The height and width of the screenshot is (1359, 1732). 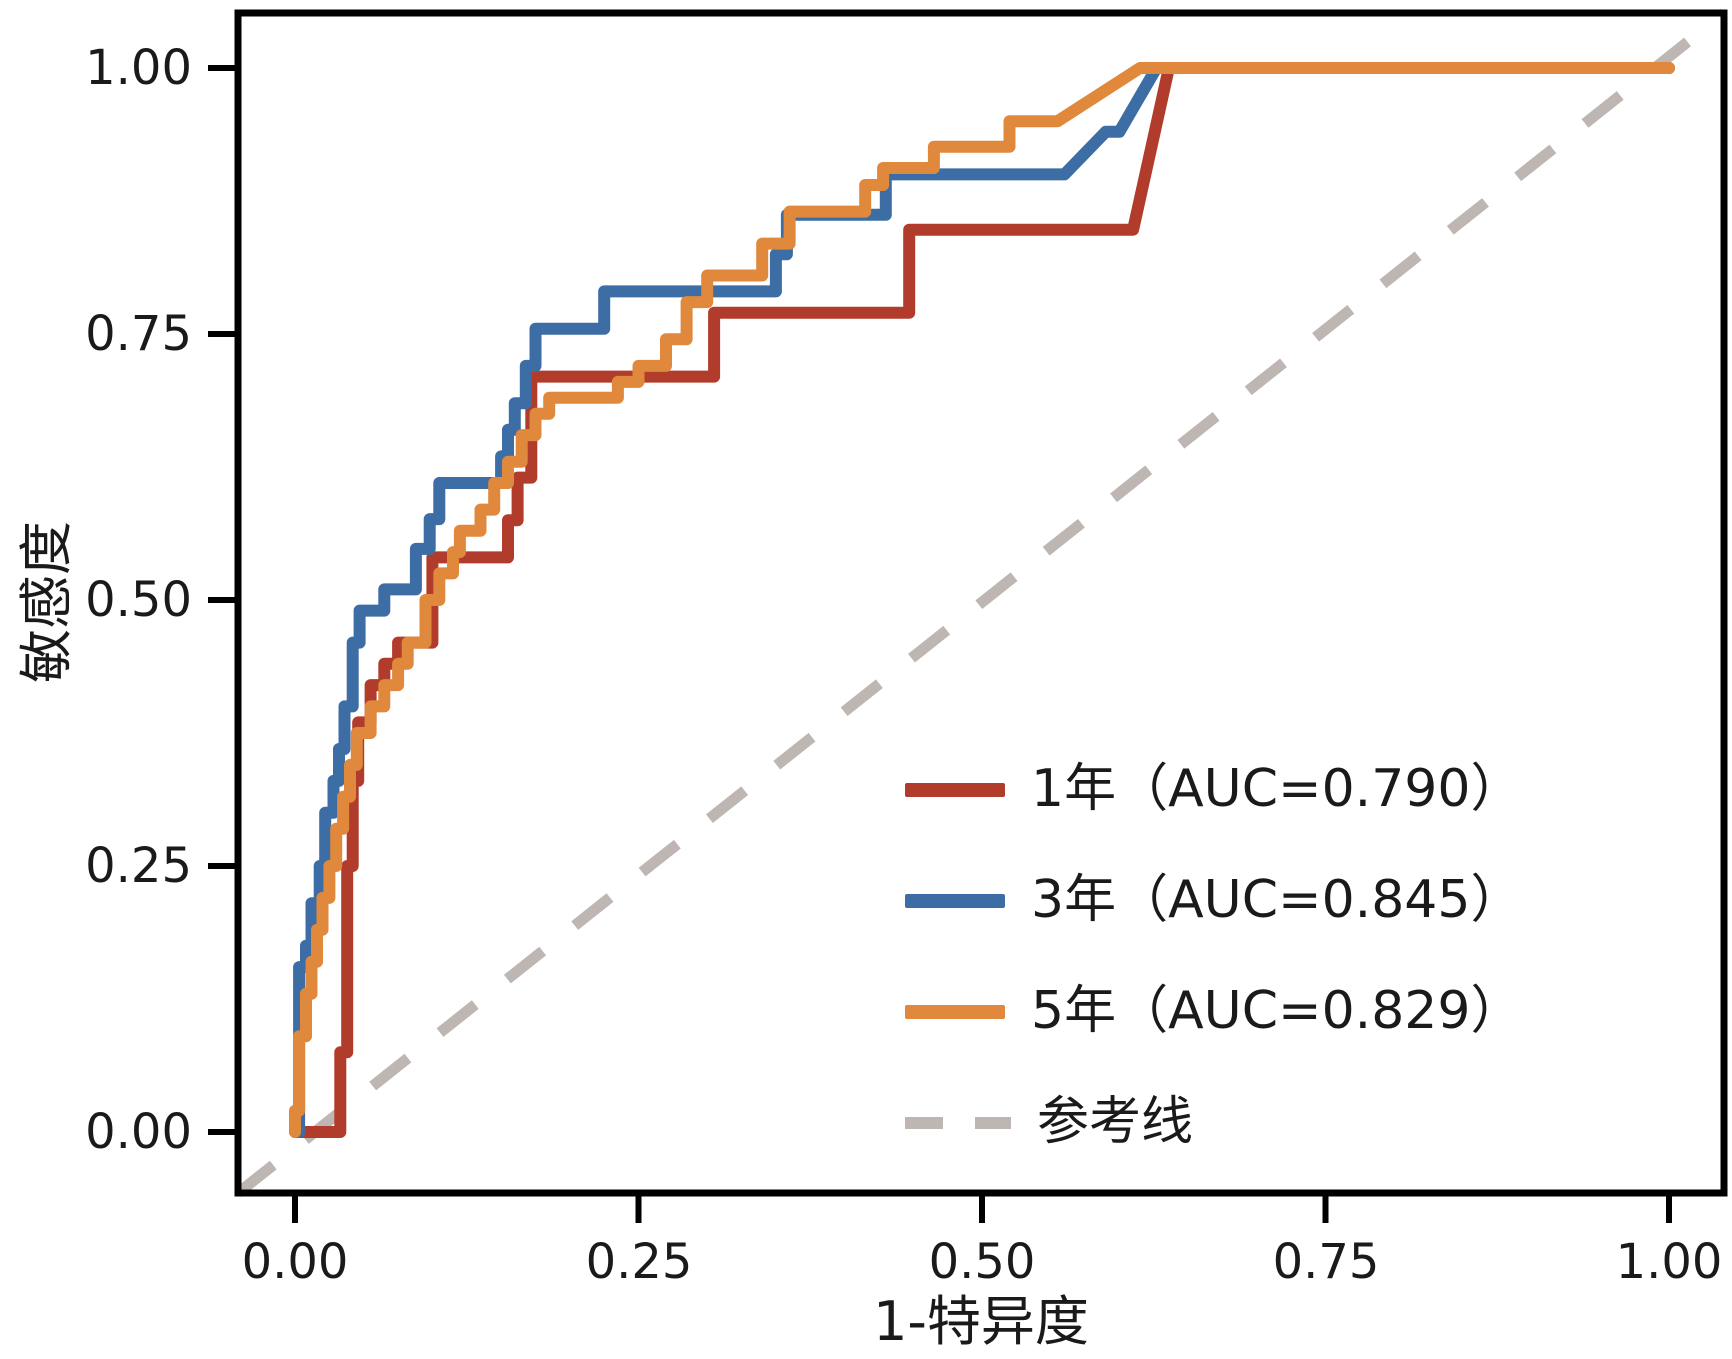 What do you see at coordinates (1115, 1122) in the screenshot?
I see `legend-label-reference: 参考线` at bounding box center [1115, 1122].